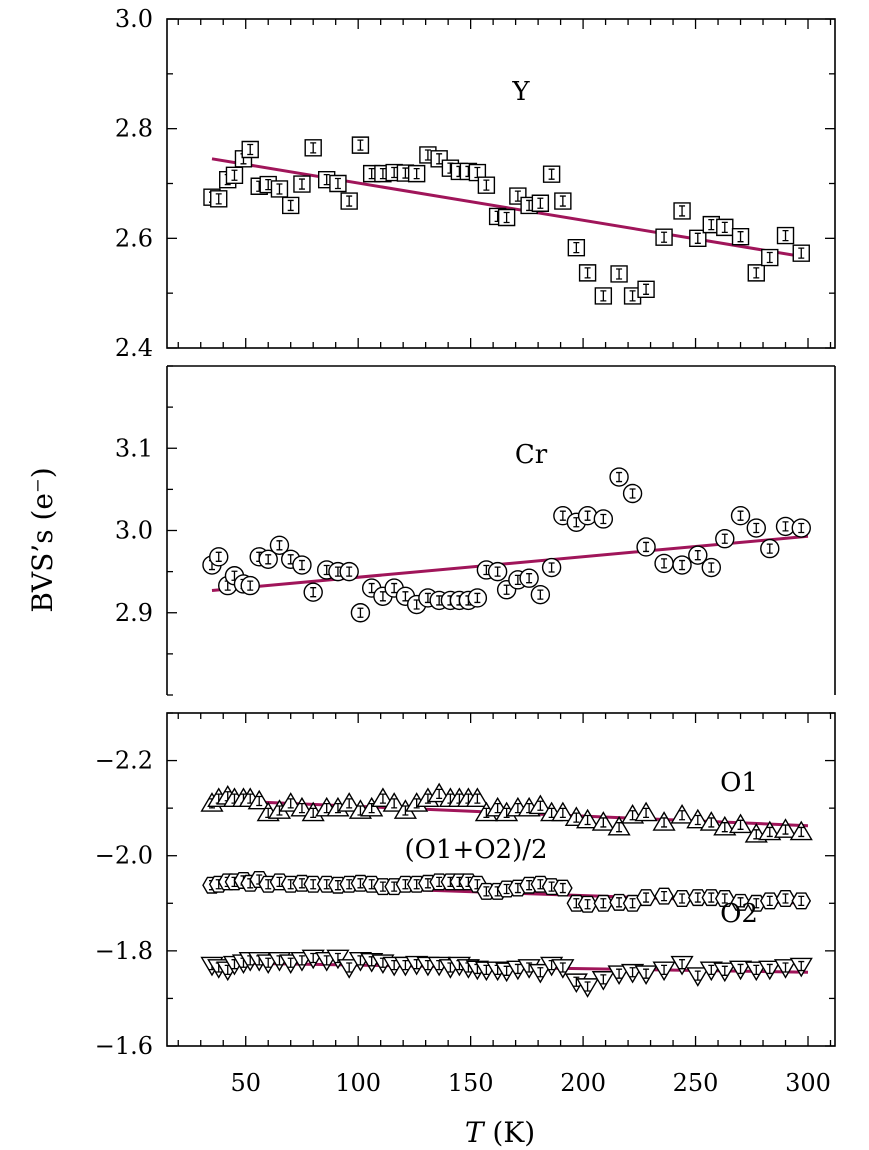 This screenshot has height=1150, width=869. I want to click on y-tick-label: 3.0, so click(134, 531).